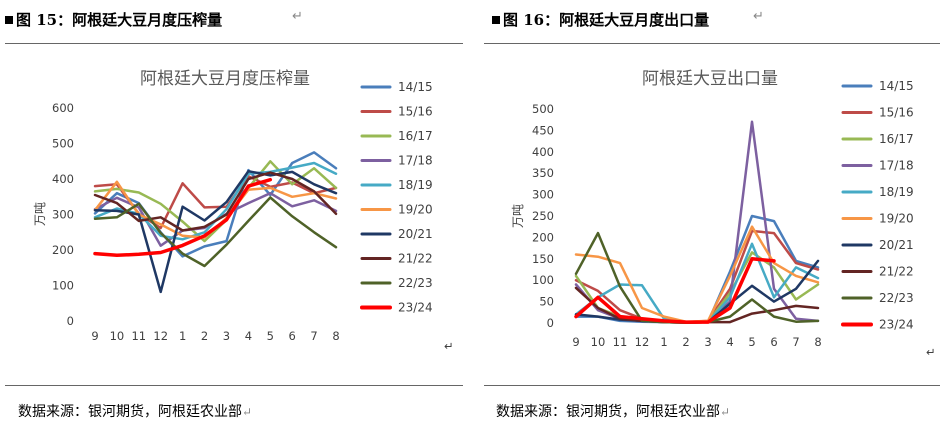 The image size is (946, 427). What do you see at coordinates (543, 216) in the screenshot?
I see `y-tick-label: 250` at bounding box center [543, 216].